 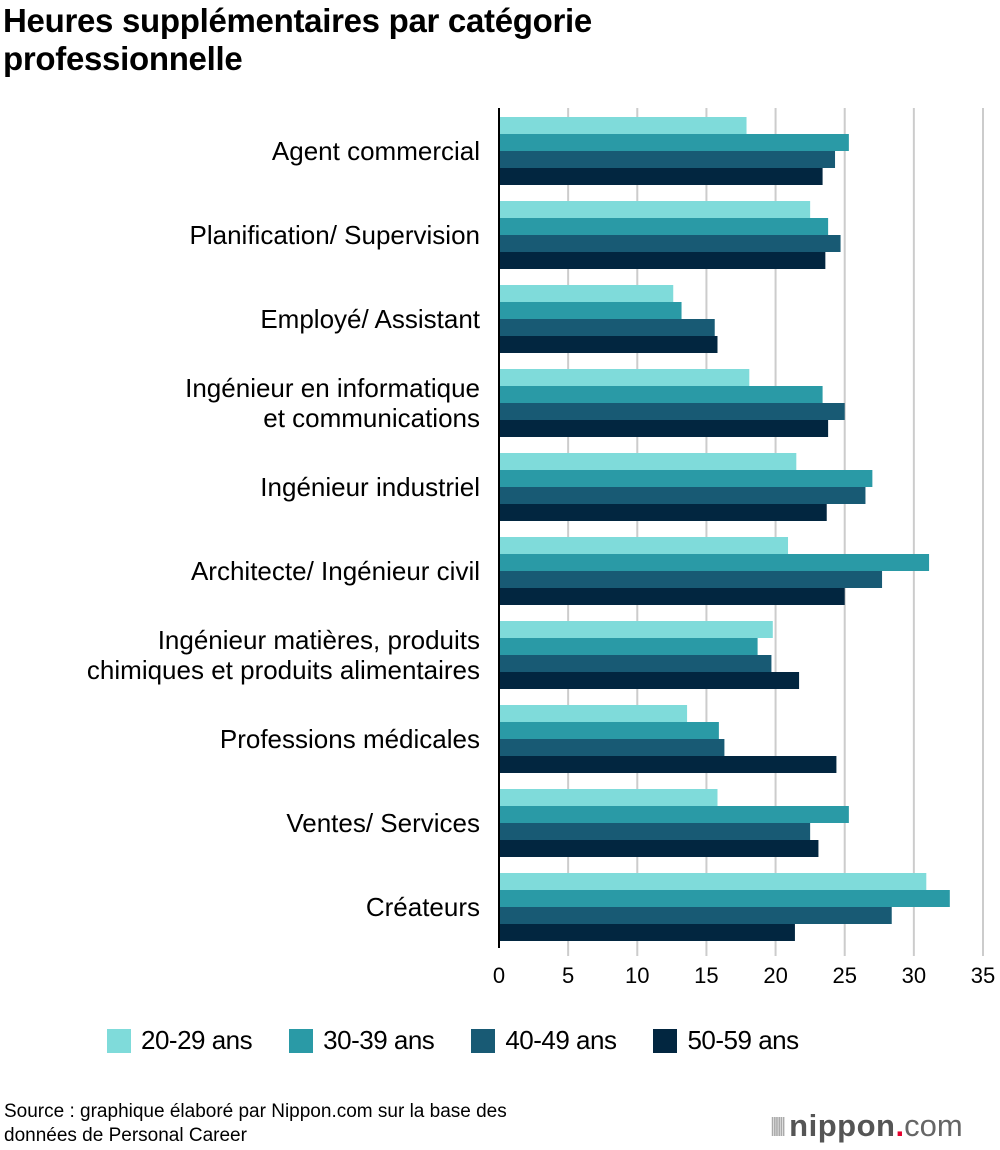 I want to click on category-label: Agent commercial, so click(x=376, y=151).